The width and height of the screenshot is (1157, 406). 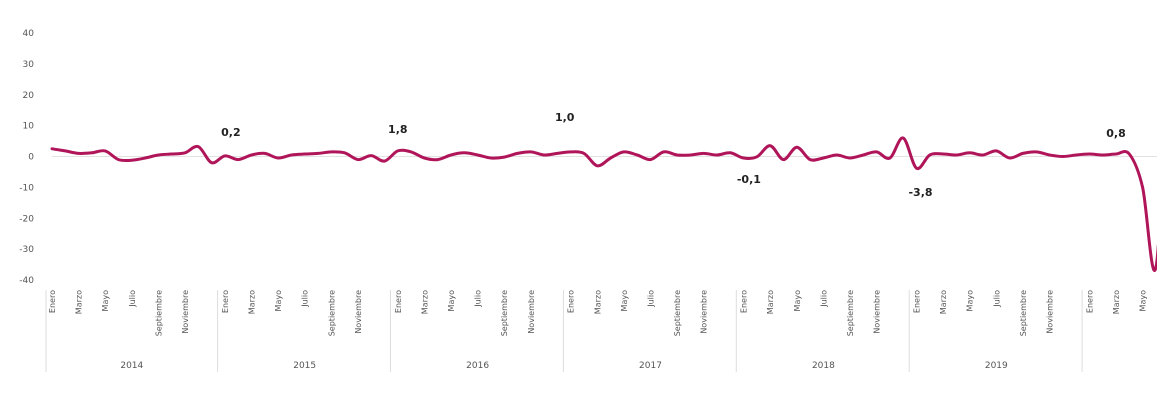 I want to click on year-label: 2014, so click(x=131, y=366).